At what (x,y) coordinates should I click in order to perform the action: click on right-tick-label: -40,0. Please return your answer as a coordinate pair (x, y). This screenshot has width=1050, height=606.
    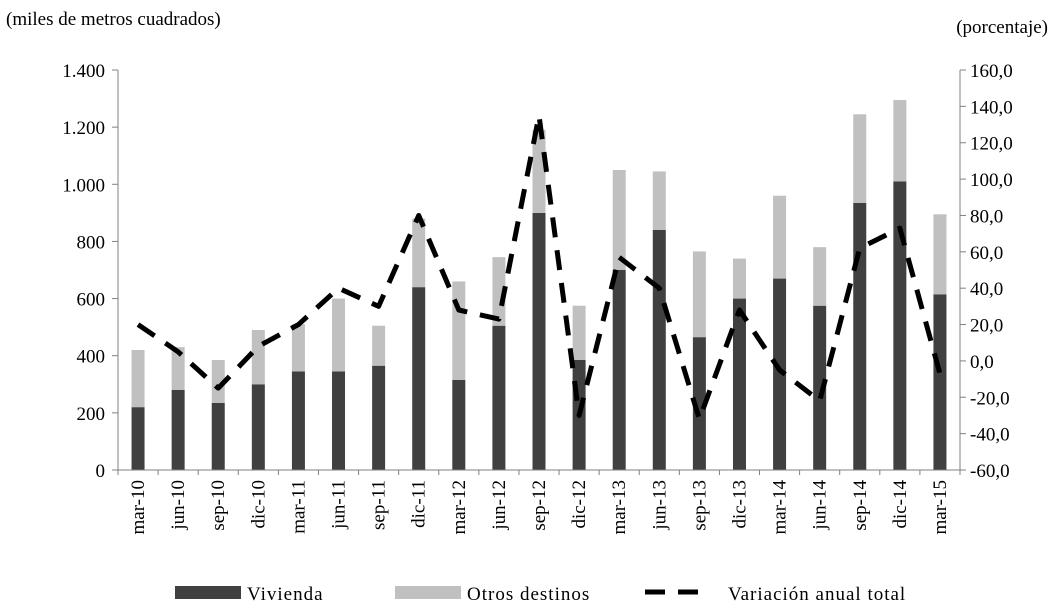
    Looking at the image, I should click on (990, 435).